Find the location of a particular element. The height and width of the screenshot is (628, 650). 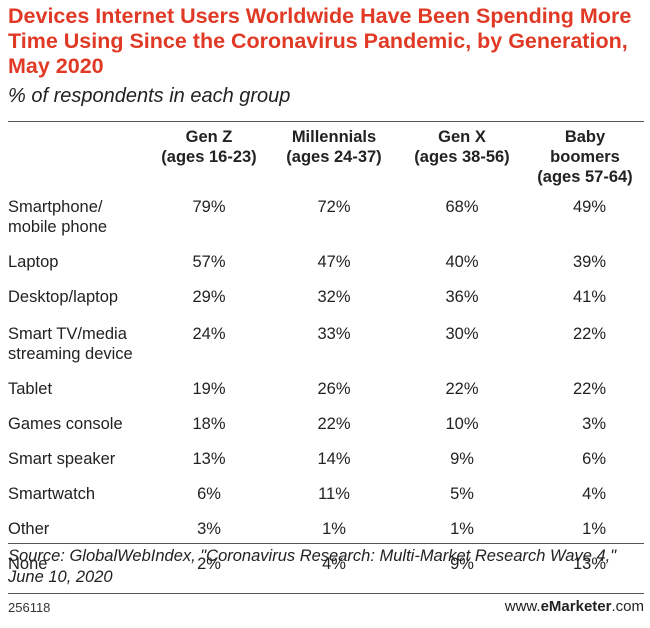

cell-value: 68% is located at coordinates (462, 207).